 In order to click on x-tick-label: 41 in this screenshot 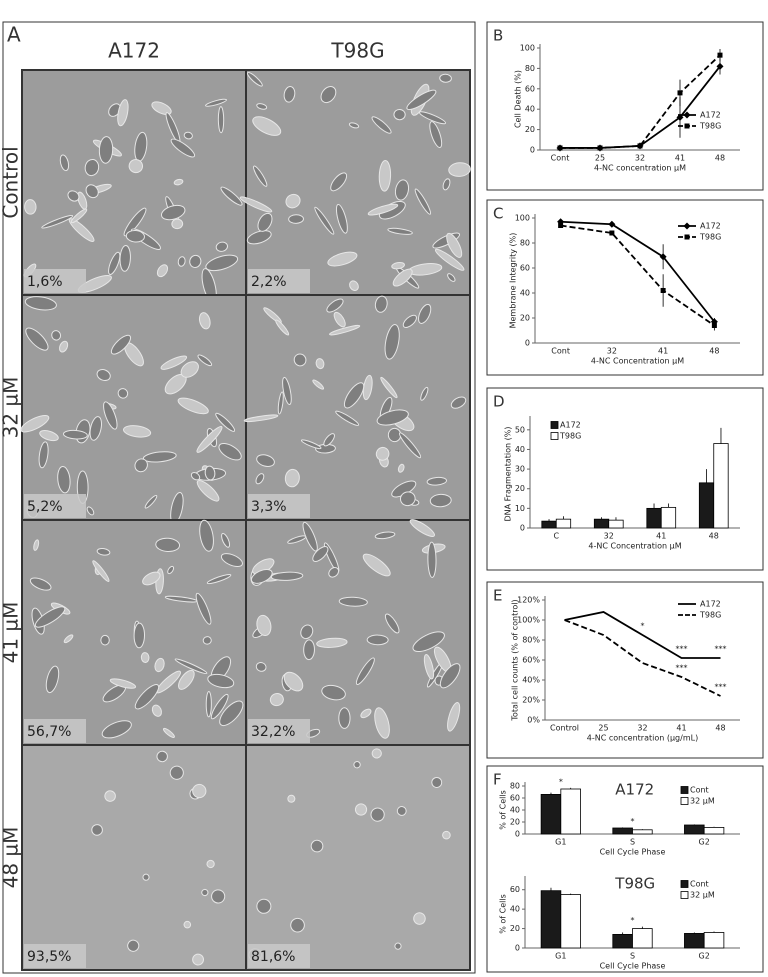, I will do `click(661, 536)`.